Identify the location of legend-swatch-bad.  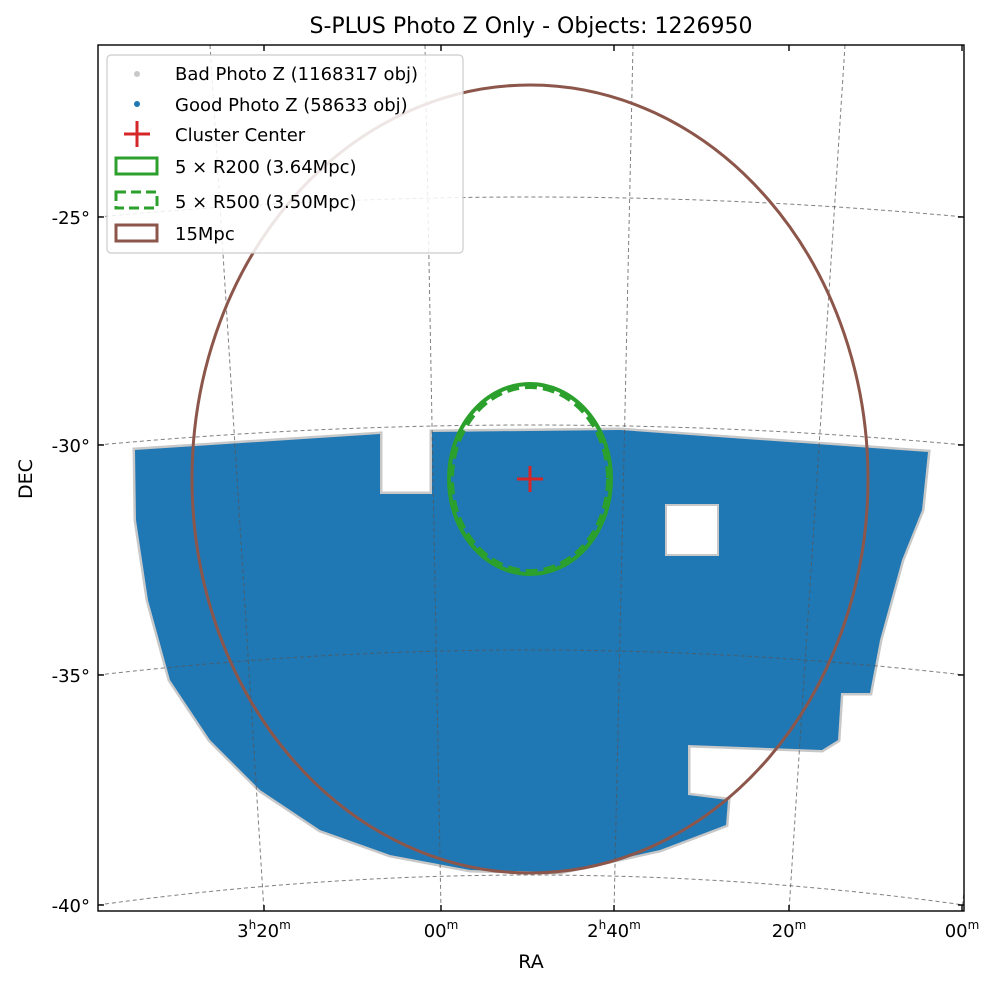
(137, 74).